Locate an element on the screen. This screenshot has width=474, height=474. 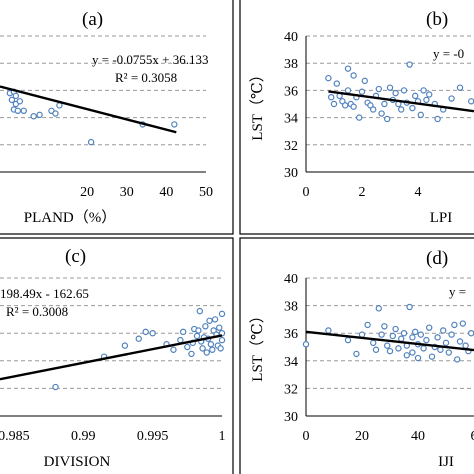
y-tick-label: 40 is located at coordinates (291, 279).